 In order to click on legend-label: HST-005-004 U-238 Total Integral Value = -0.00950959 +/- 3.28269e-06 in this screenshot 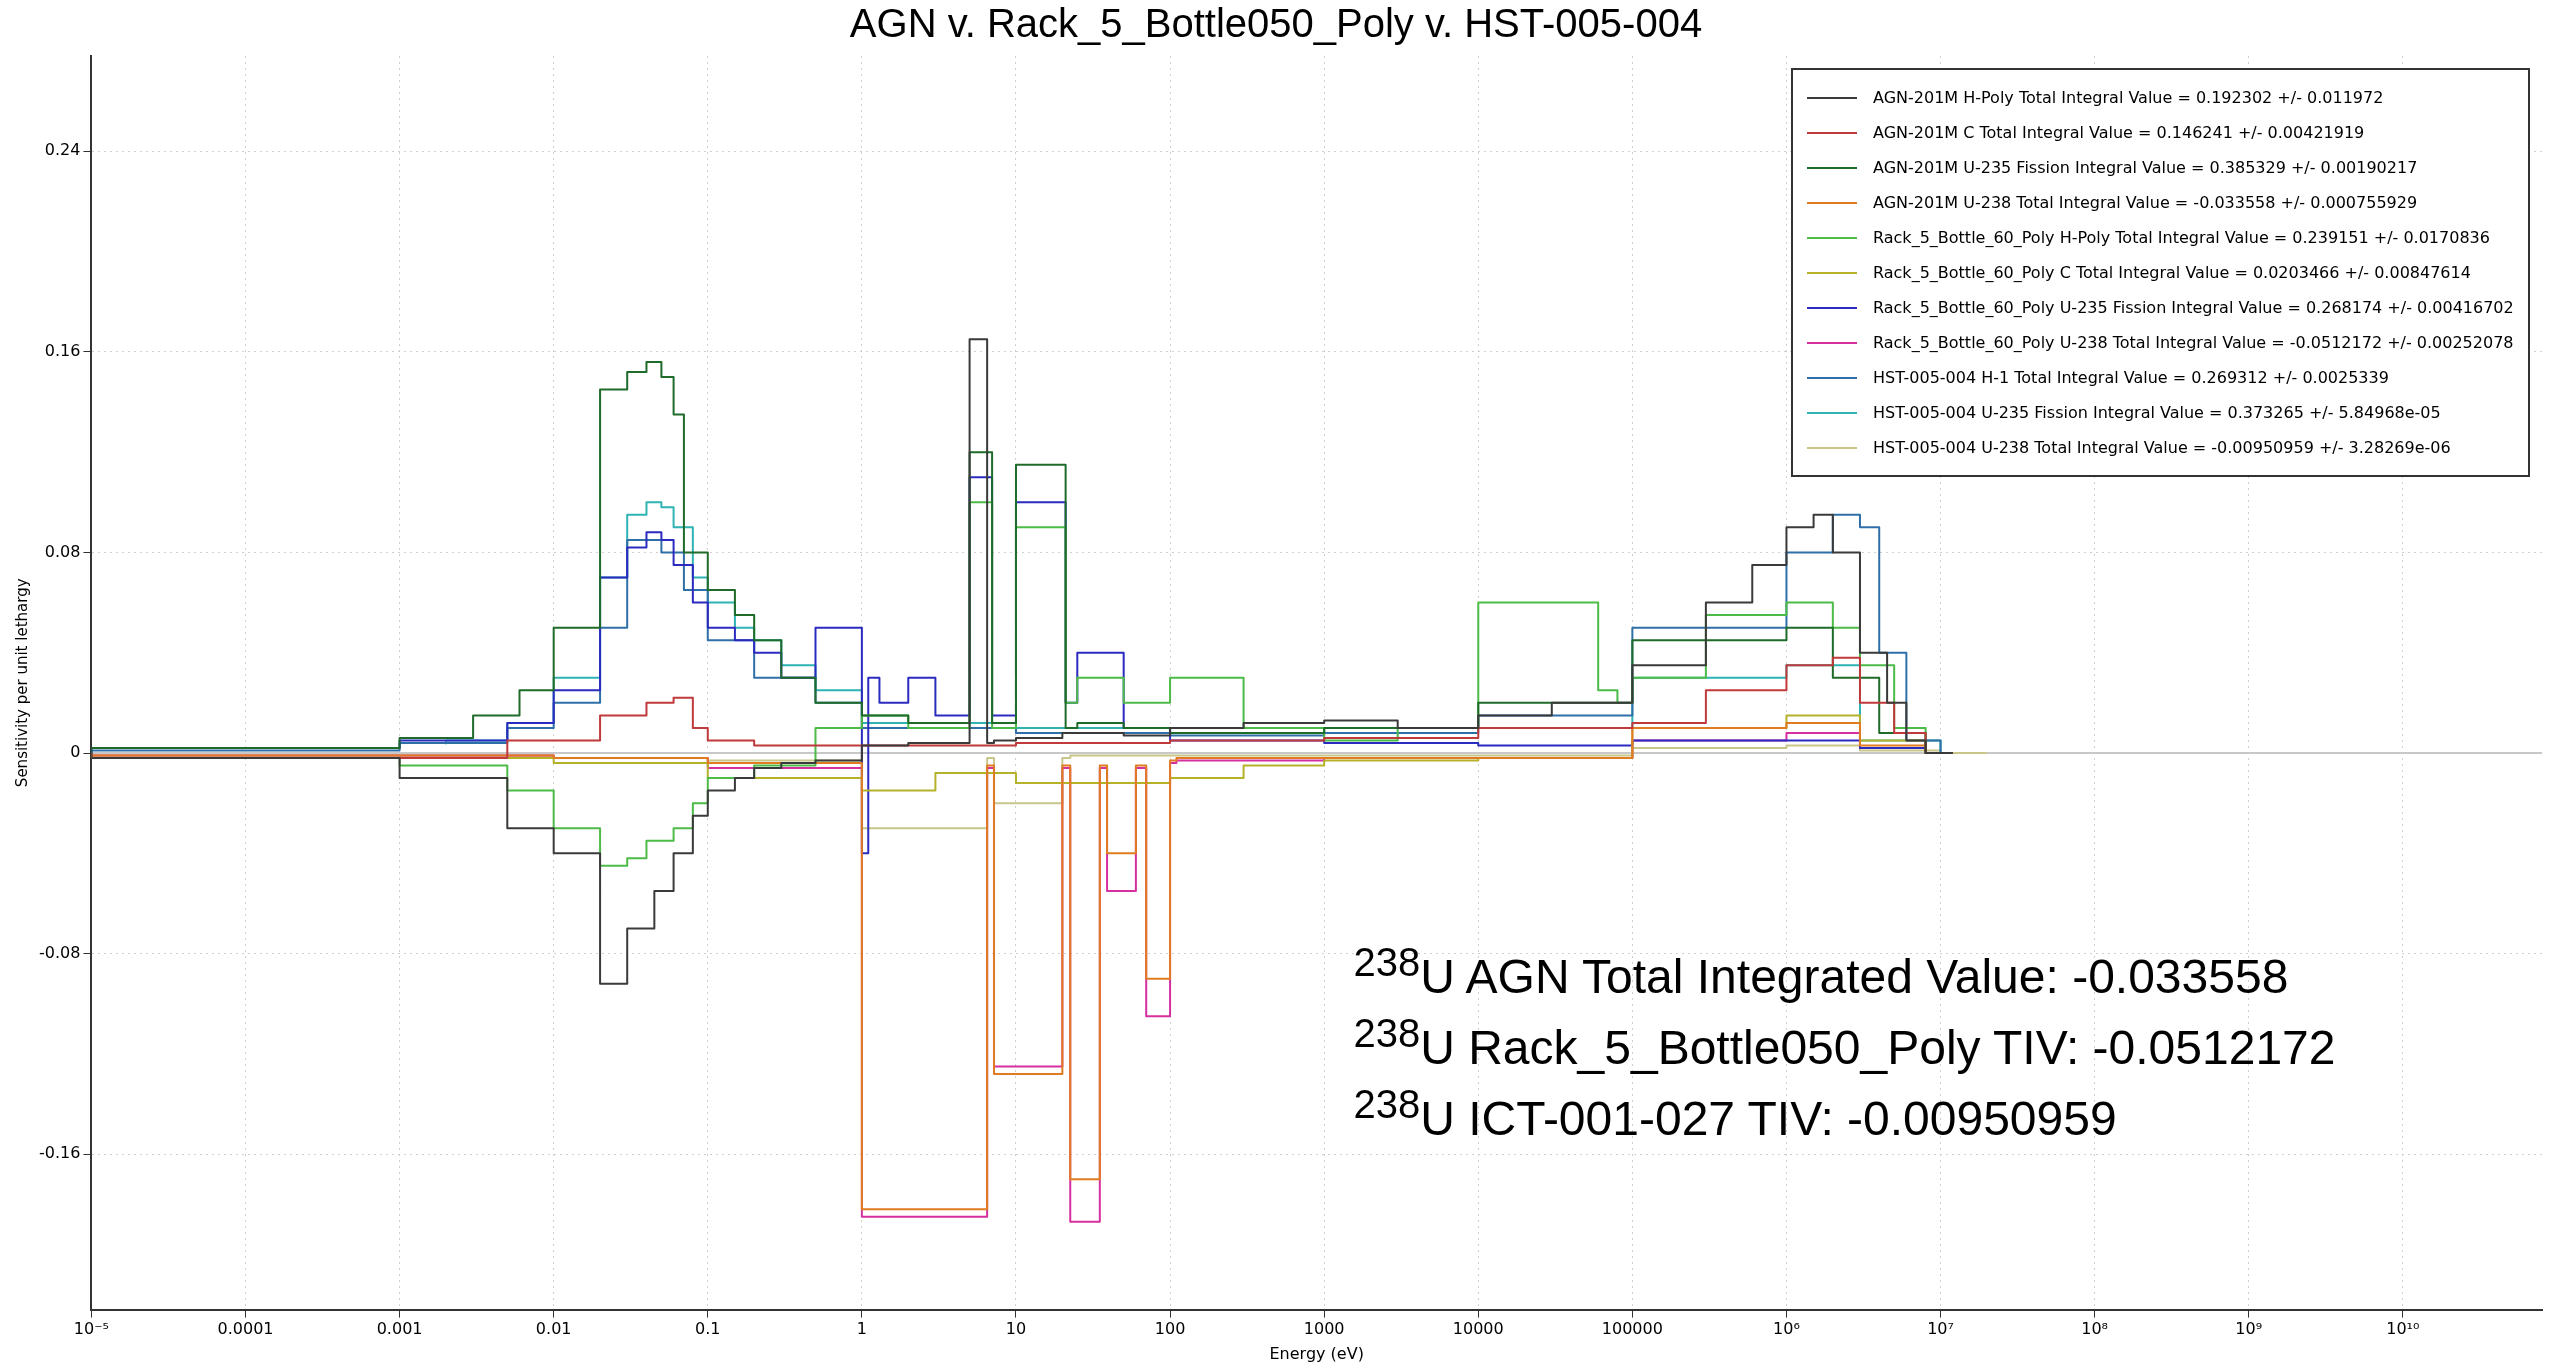, I will do `click(2162, 447)`.